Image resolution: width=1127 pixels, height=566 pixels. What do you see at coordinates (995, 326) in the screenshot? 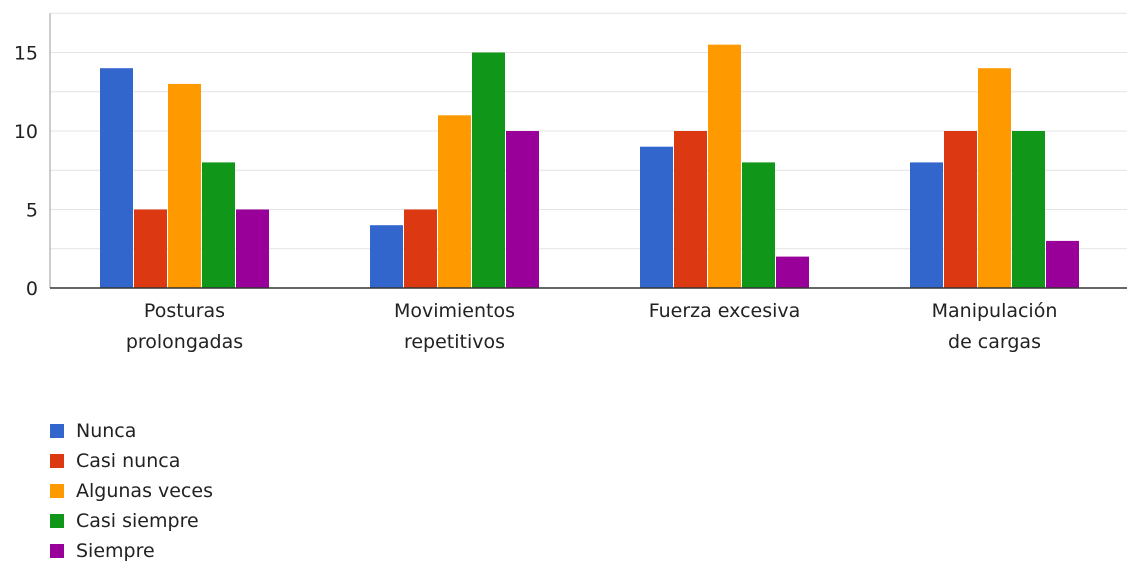
I see `x-tick-label: Manipulación de cargas` at bounding box center [995, 326].